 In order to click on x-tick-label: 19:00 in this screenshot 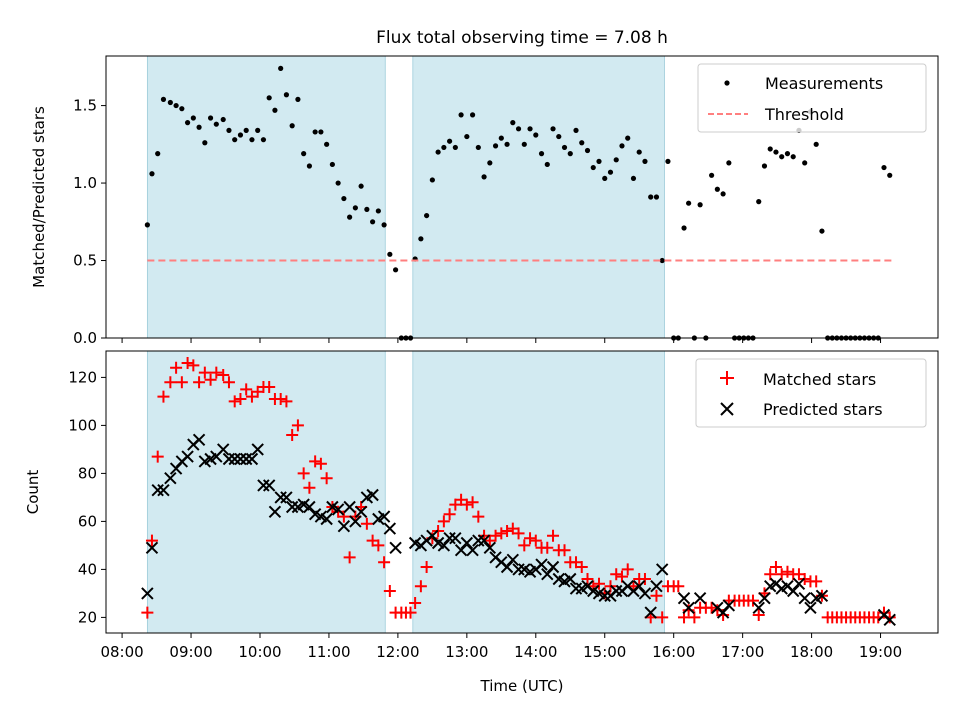, I will do `click(880, 652)`.